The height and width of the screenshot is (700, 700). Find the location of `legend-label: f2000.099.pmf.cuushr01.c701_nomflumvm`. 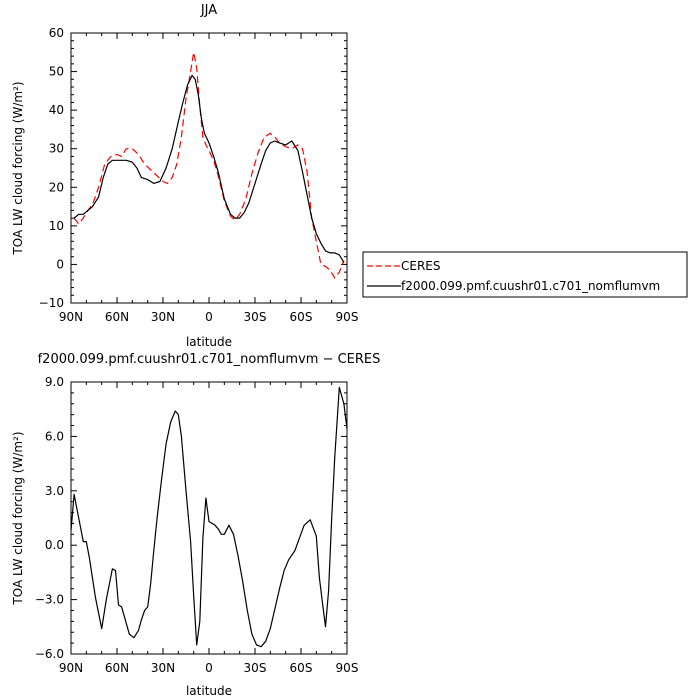

legend-label: f2000.099.pmf.cuushr01.c701_nomflumvm is located at coordinates (530, 286).